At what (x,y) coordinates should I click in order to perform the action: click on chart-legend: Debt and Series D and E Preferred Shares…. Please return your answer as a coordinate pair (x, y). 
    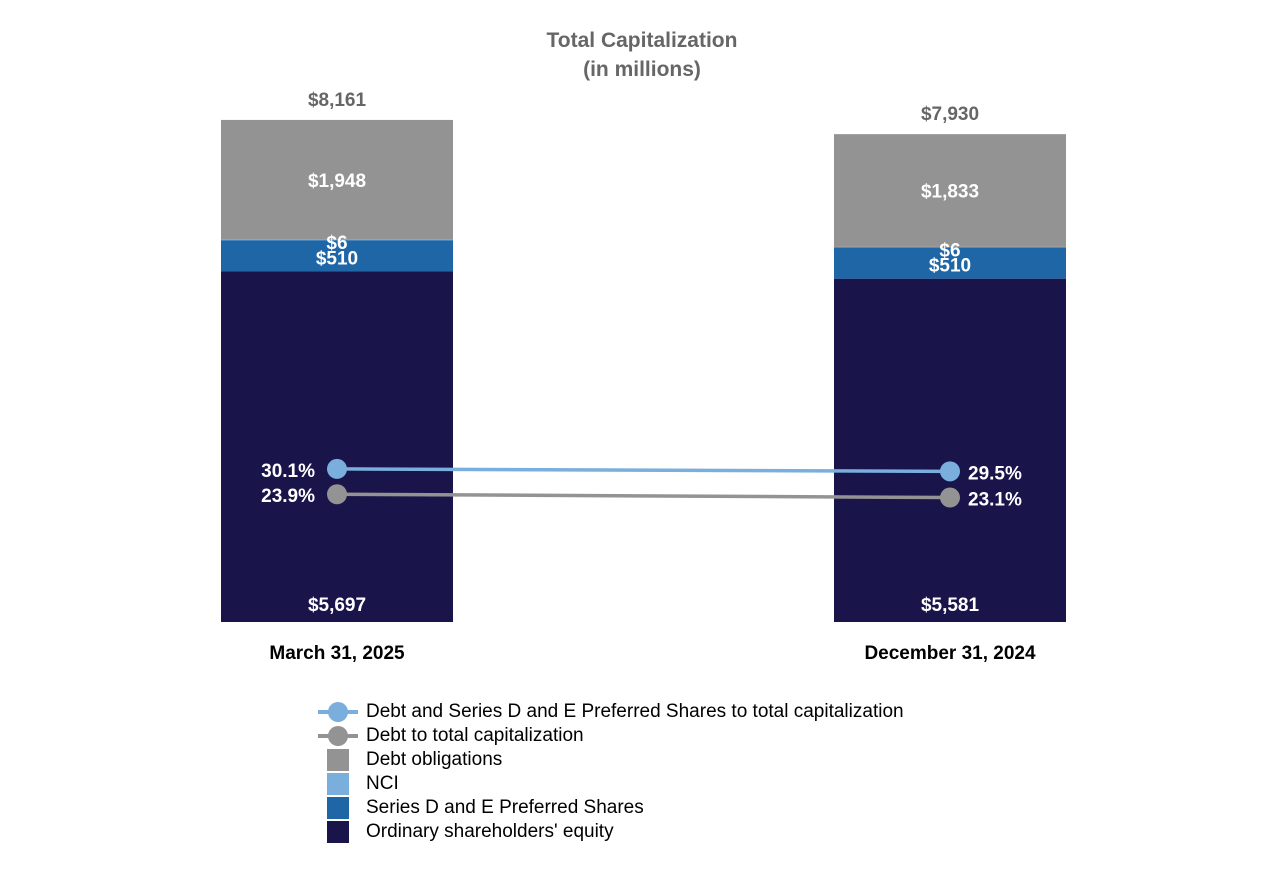
    Looking at the image, I should click on (611, 772).